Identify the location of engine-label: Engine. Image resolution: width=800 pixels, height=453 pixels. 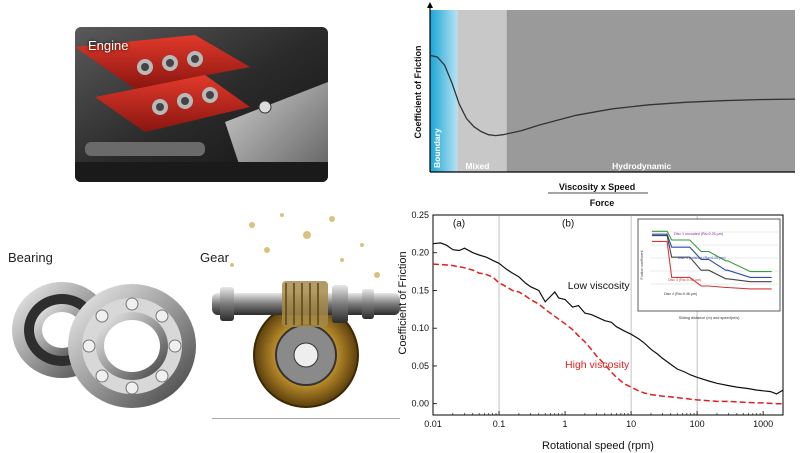
(108, 45).